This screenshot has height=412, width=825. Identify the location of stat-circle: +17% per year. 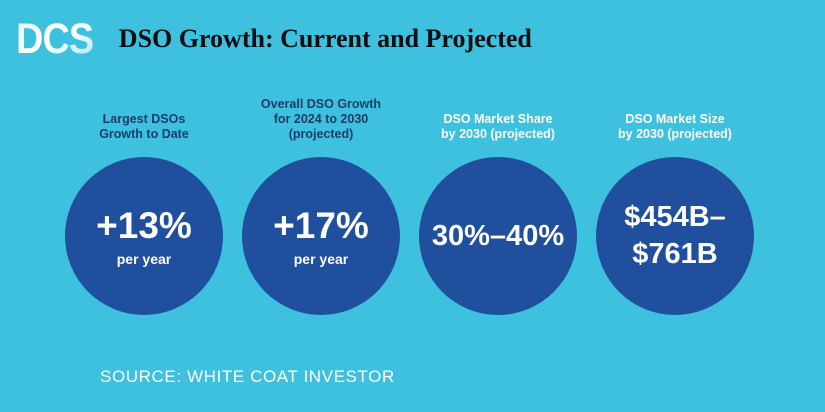
(321, 236).